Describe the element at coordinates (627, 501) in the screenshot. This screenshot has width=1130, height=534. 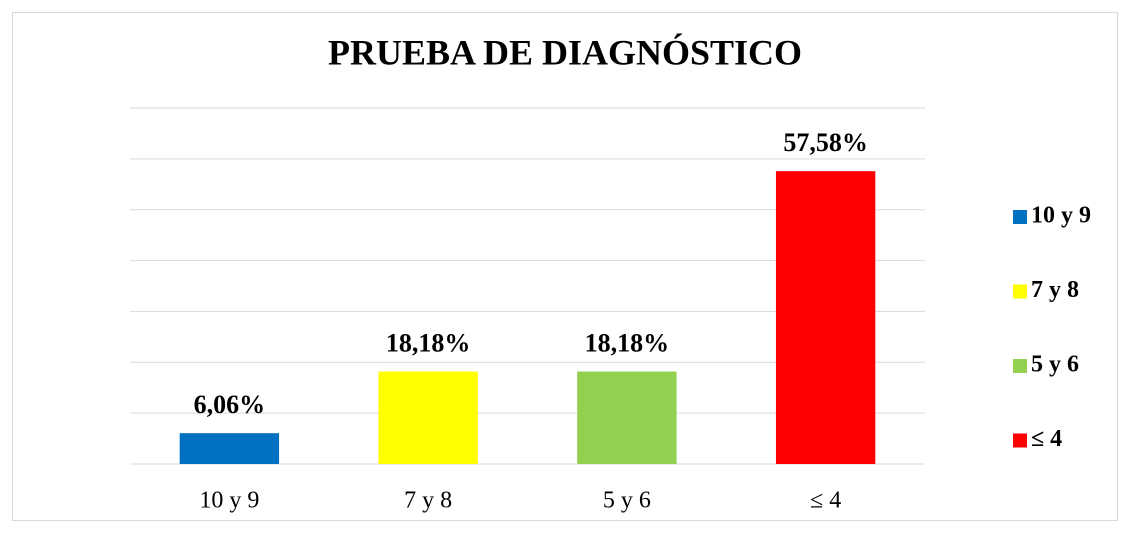
I see `x-tick-label: 5 y 6` at that location.